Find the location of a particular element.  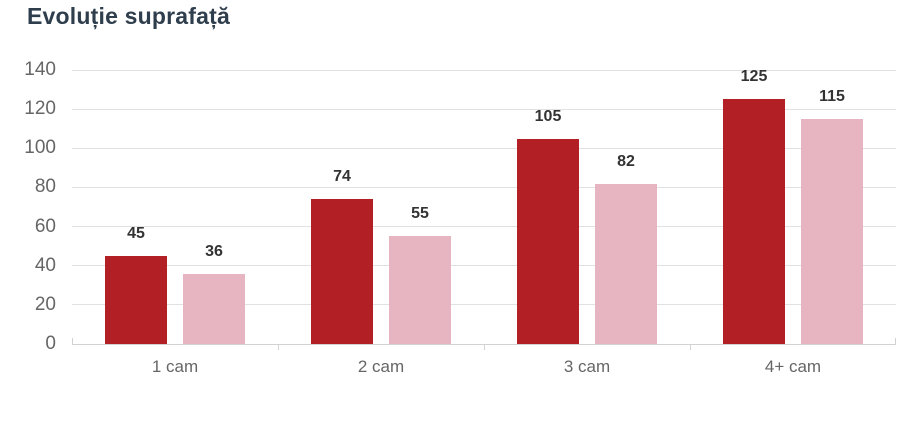

y-tick-label: 40 is located at coordinates (45, 265).